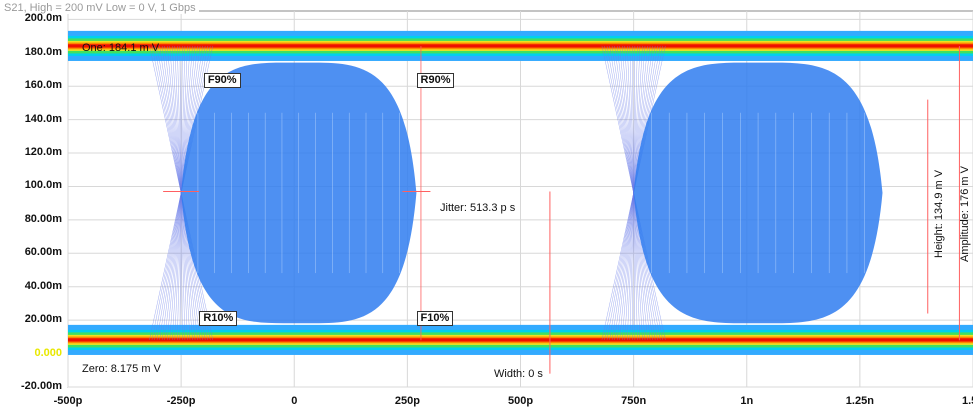 The image size is (973, 412). Describe the element at coordinates (43, 85) in the screenshot. I see `y-tick-label: 160.0m` at that location.